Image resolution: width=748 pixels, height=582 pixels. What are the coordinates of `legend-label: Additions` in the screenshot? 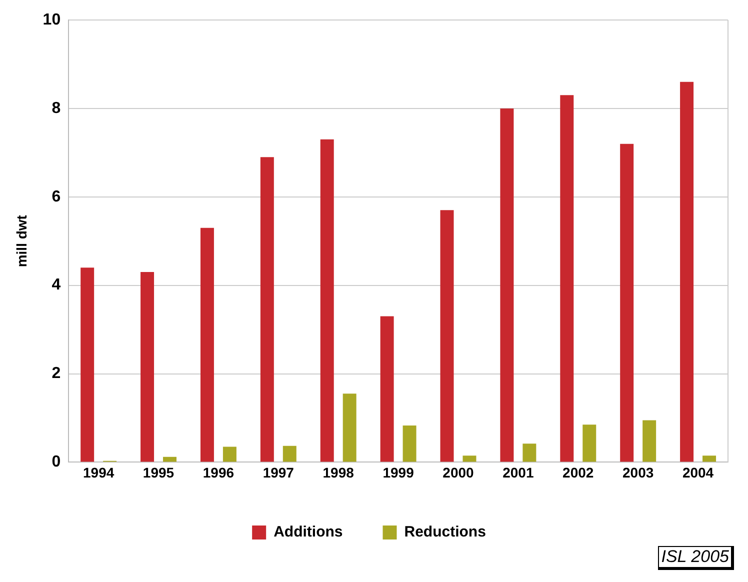 It's located at (308, 532).